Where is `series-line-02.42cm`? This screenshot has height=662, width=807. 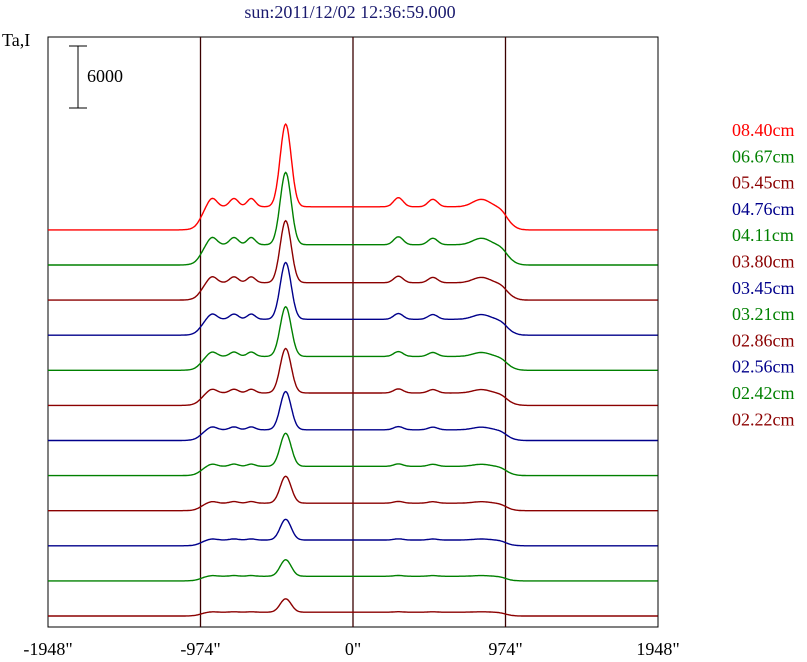 series-line-02.42cm is located at coordinates (353, 570).